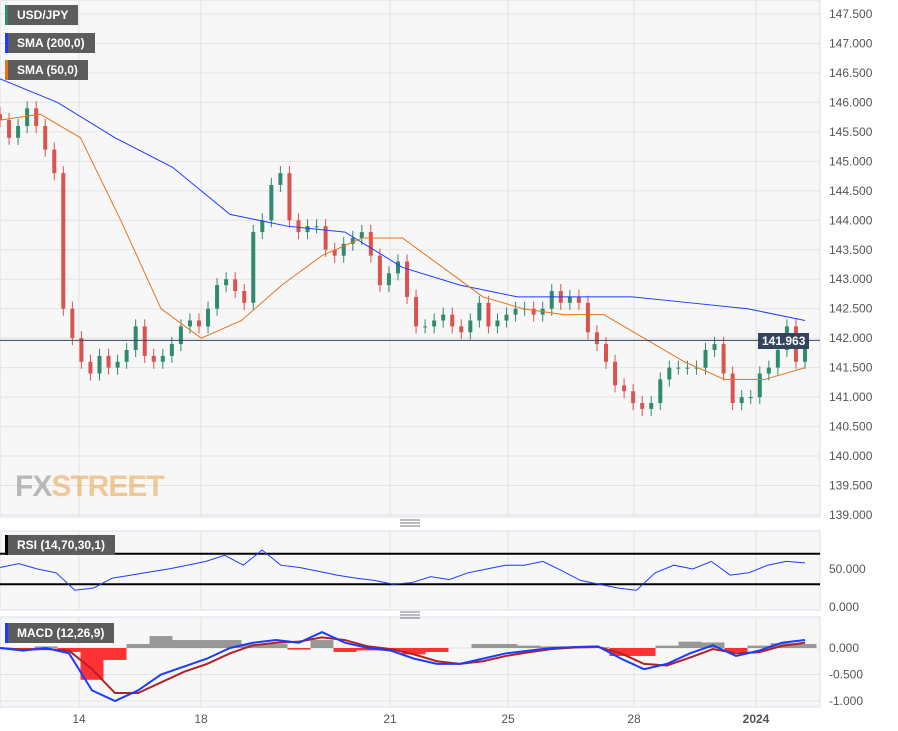  I want to click on macd-line, so click(403, 666).